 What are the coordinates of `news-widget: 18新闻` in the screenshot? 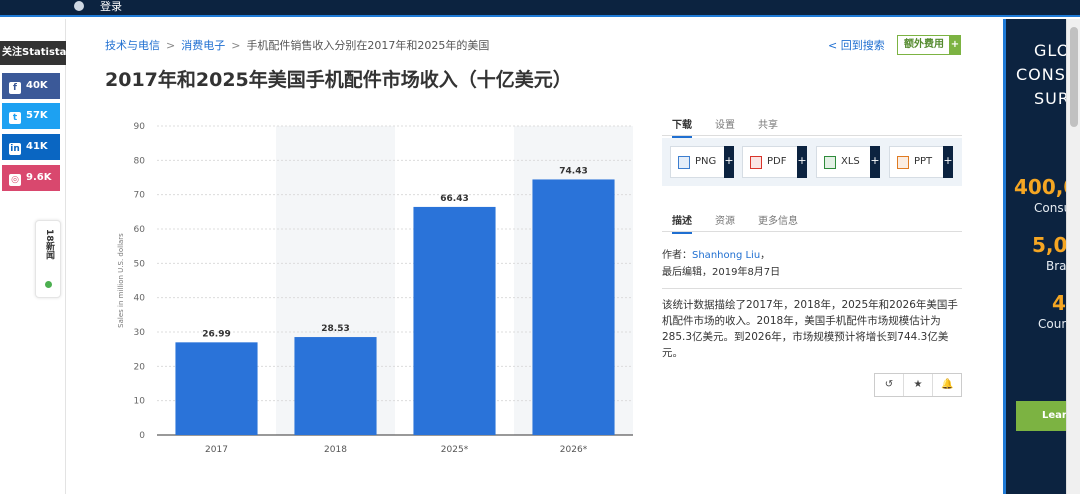 It's located at (48, 259).